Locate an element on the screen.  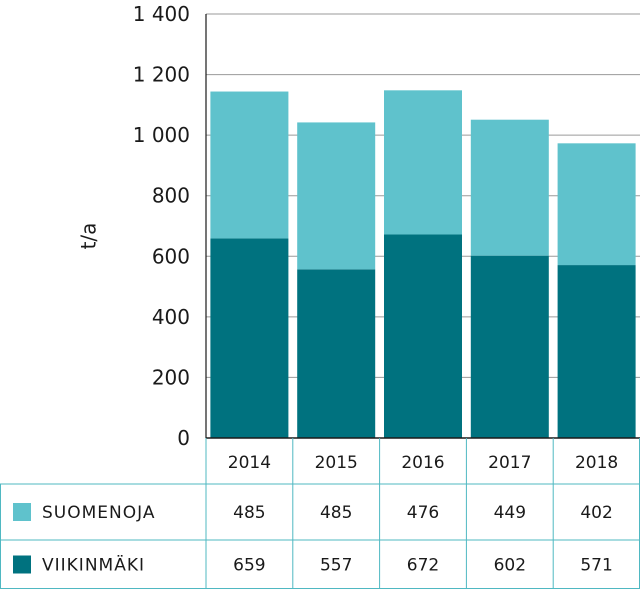
bar-suomenoja-2016 is located at coordinates (423, 162).